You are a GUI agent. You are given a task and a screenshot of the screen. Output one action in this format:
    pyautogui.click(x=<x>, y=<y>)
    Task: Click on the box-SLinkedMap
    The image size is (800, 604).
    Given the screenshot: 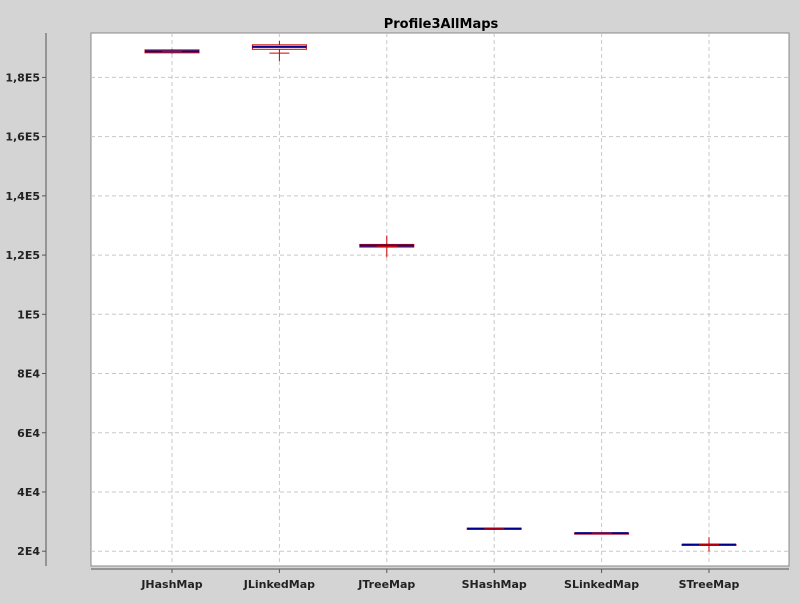 What is the action you would take?
    pyautogui.click(x=602, y=533)
    